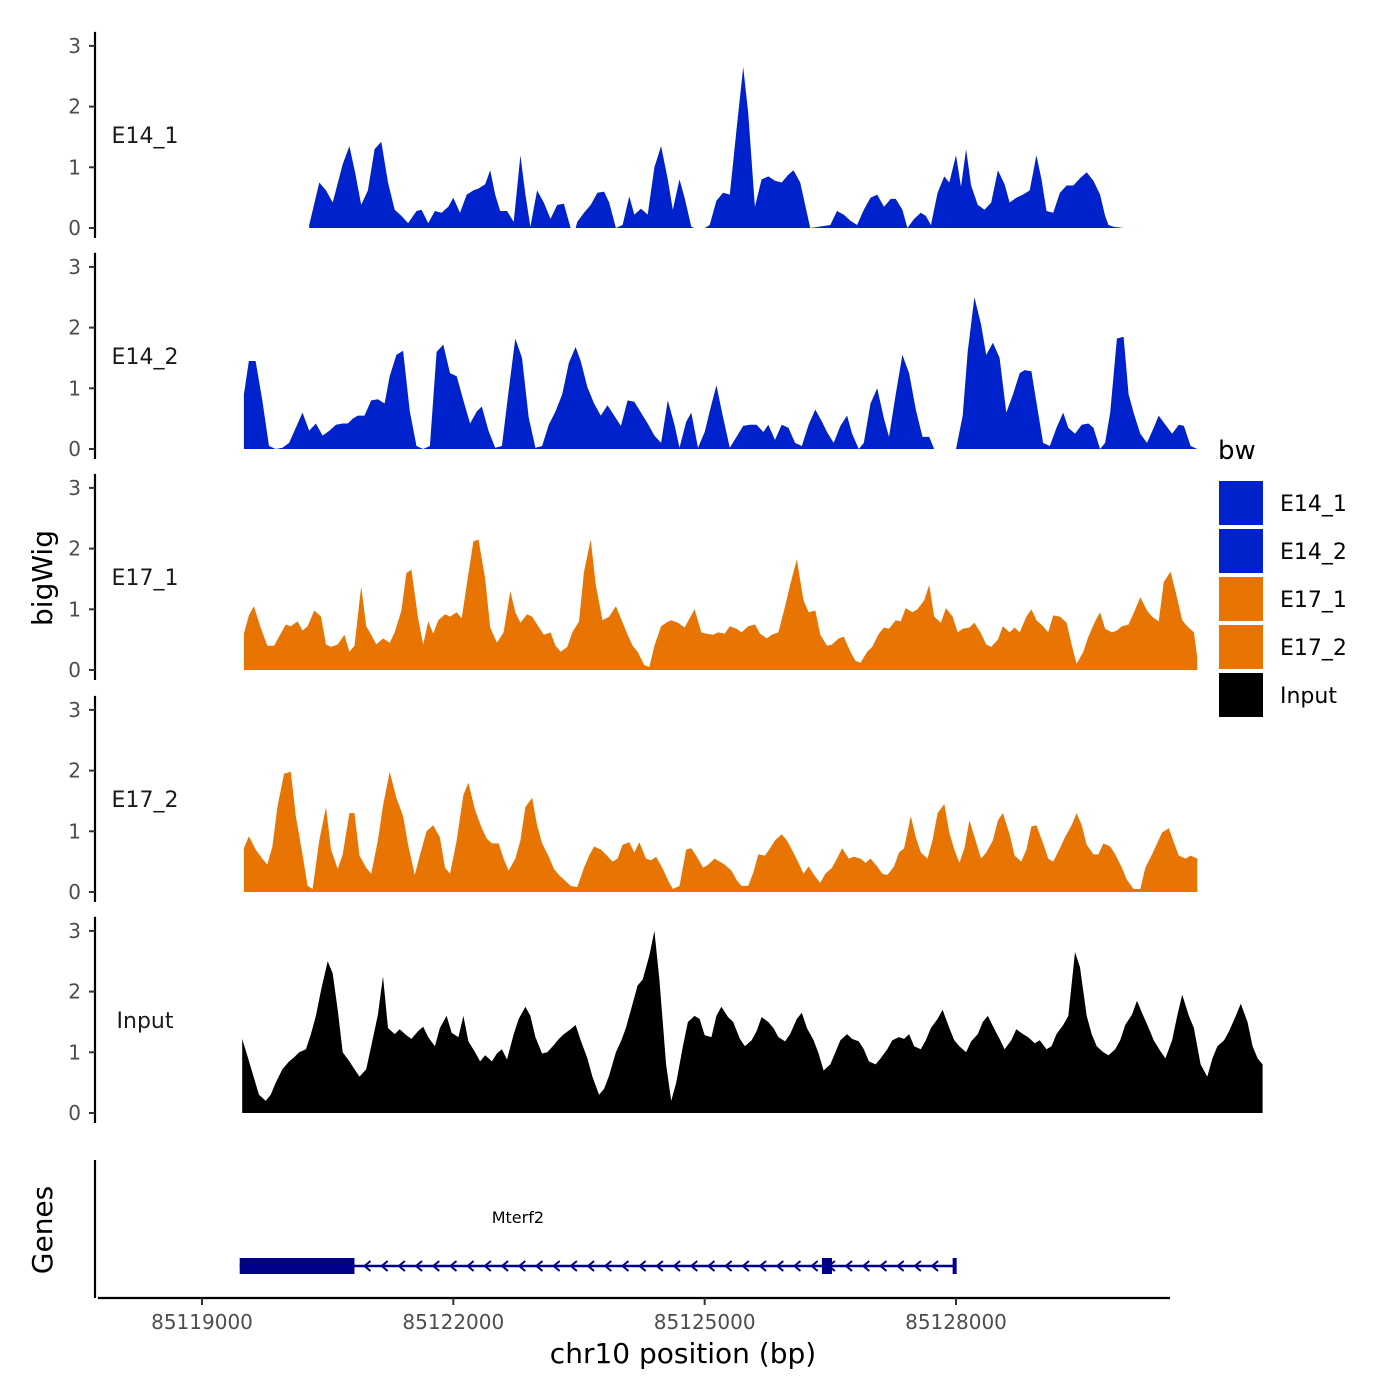 This screenshot has height=1400, width=1400. I want to click on legend: bw E14_1 E14_2 E17_1 E17_2 Input, so click(1282, 576).